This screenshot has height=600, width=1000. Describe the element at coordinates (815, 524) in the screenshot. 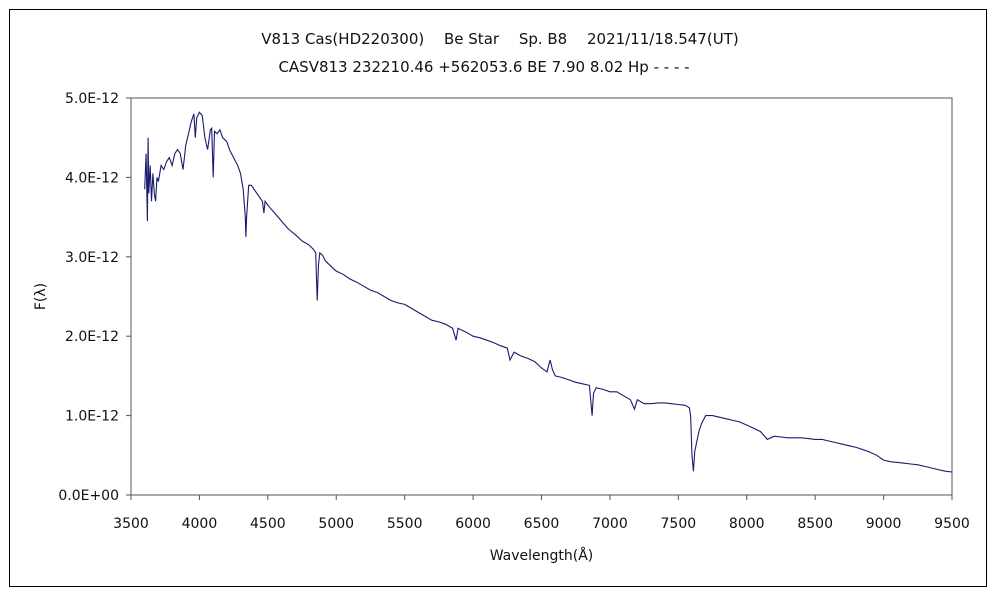

I see `x-tick-label: 8500` at that location.